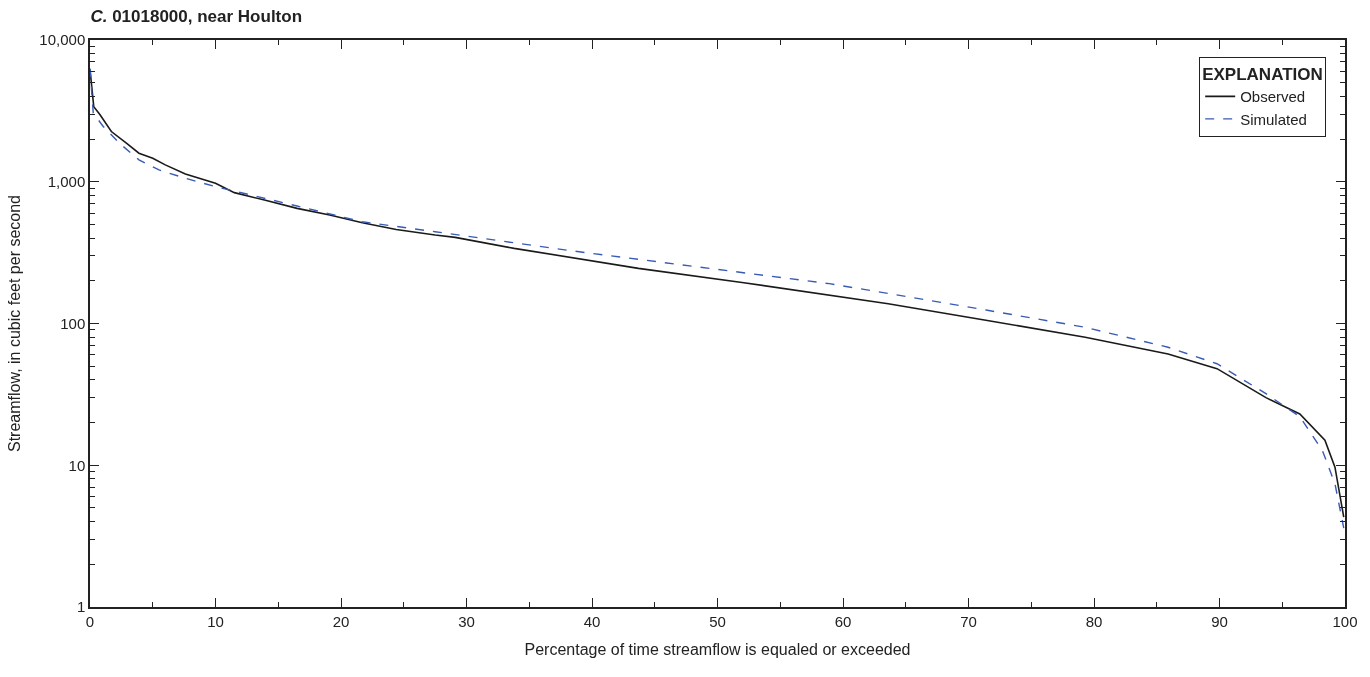  Describe the element at coordinates (215, 621) in the screenshot. I see `x-tick-label: 10` at that location.